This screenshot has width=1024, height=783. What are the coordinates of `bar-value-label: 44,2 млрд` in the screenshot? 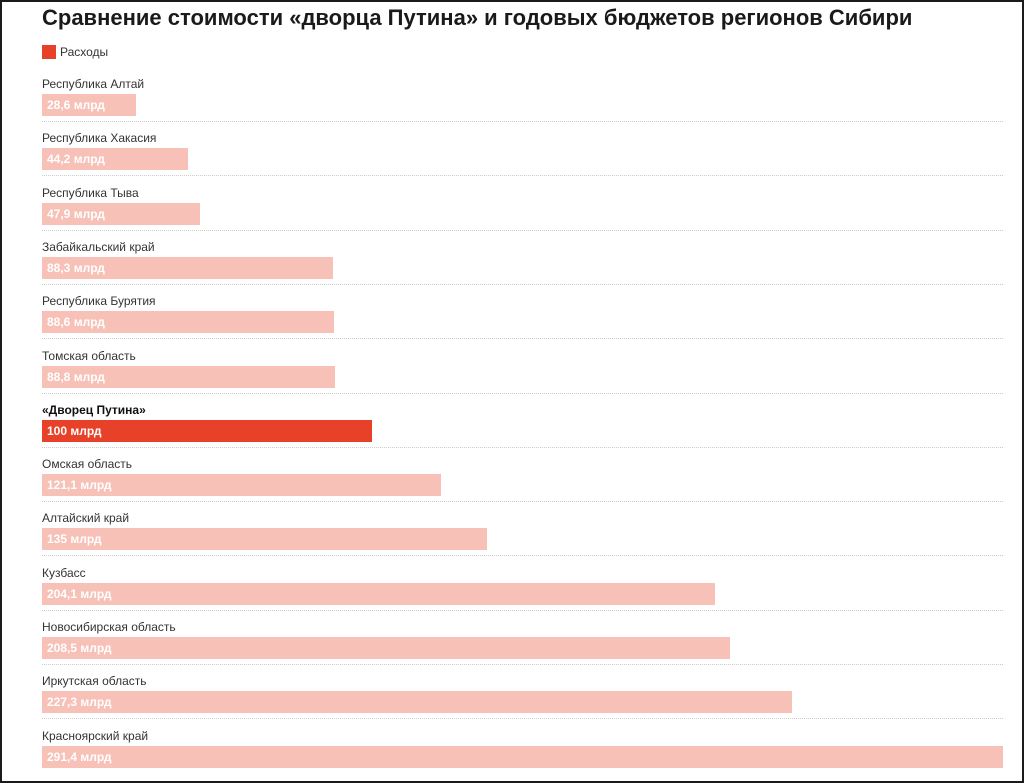 It's located at (76, 159).